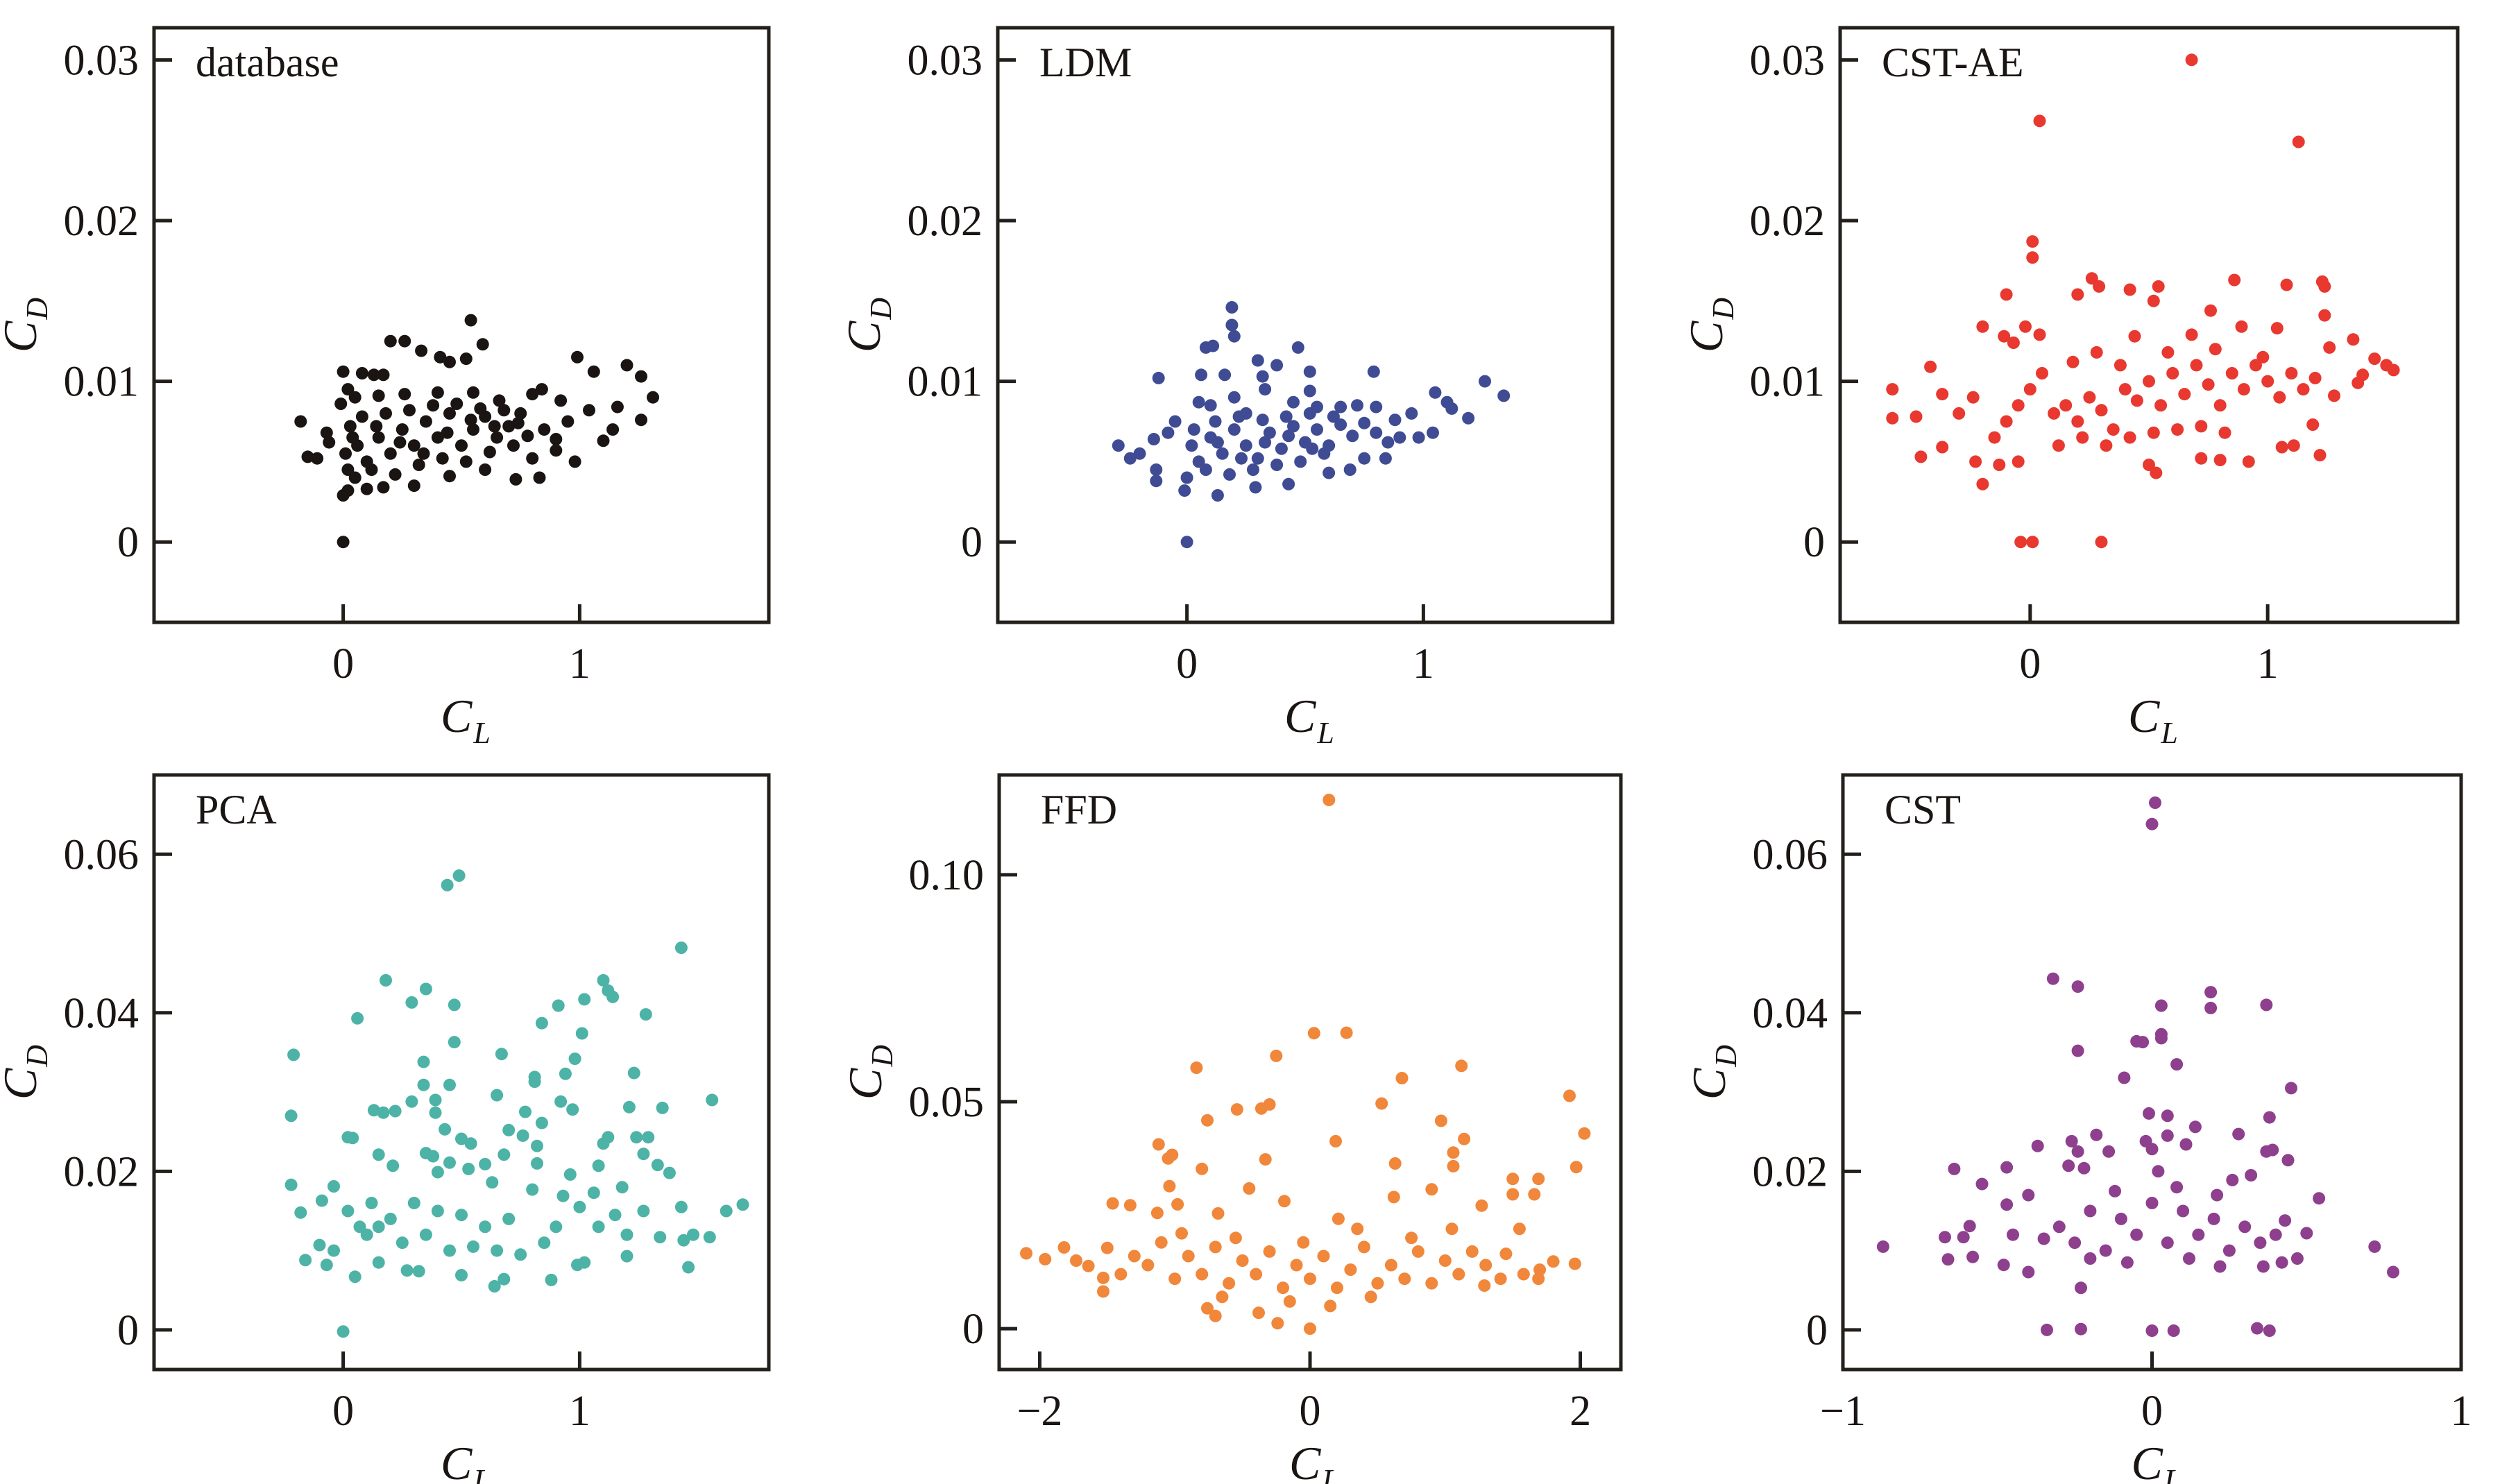 The image size is (2500, 1484). Describe the element at coordinates (102, 1013) in the screenshot. I see `y-tick-label: 0.04` at that location.